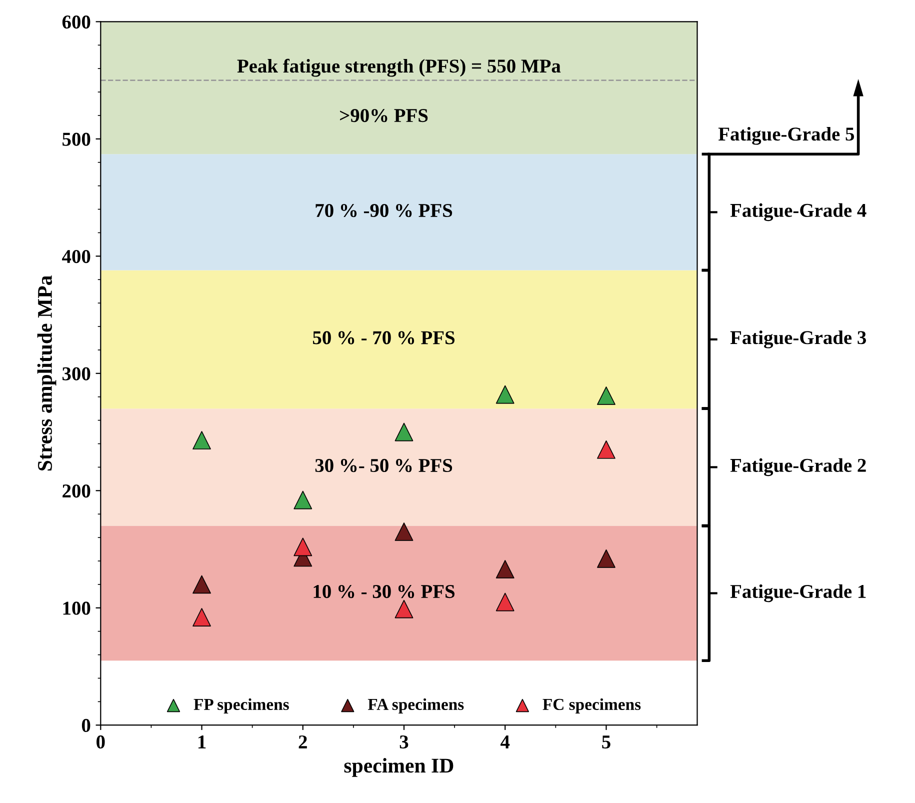 The width and height of the screenshot is (915, 803). Describe the element at coordinates (399, 67) in the screenshot. I see `ref-line-label: Peak fatigue strength (PFS) = 550 MPa` at that location.